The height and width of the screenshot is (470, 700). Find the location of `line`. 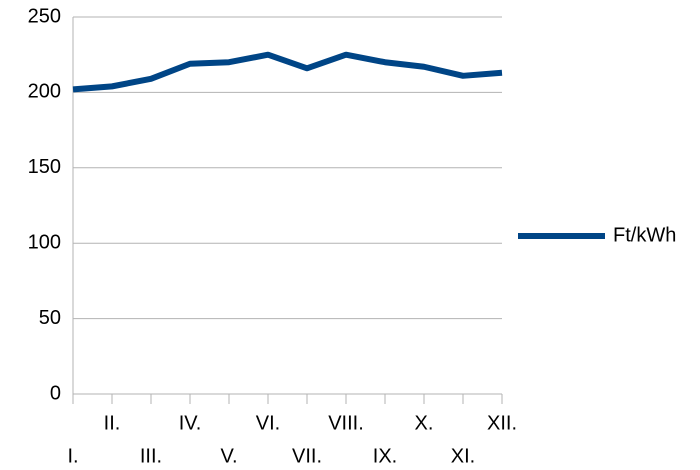

line is located at coordinates (287, 72).